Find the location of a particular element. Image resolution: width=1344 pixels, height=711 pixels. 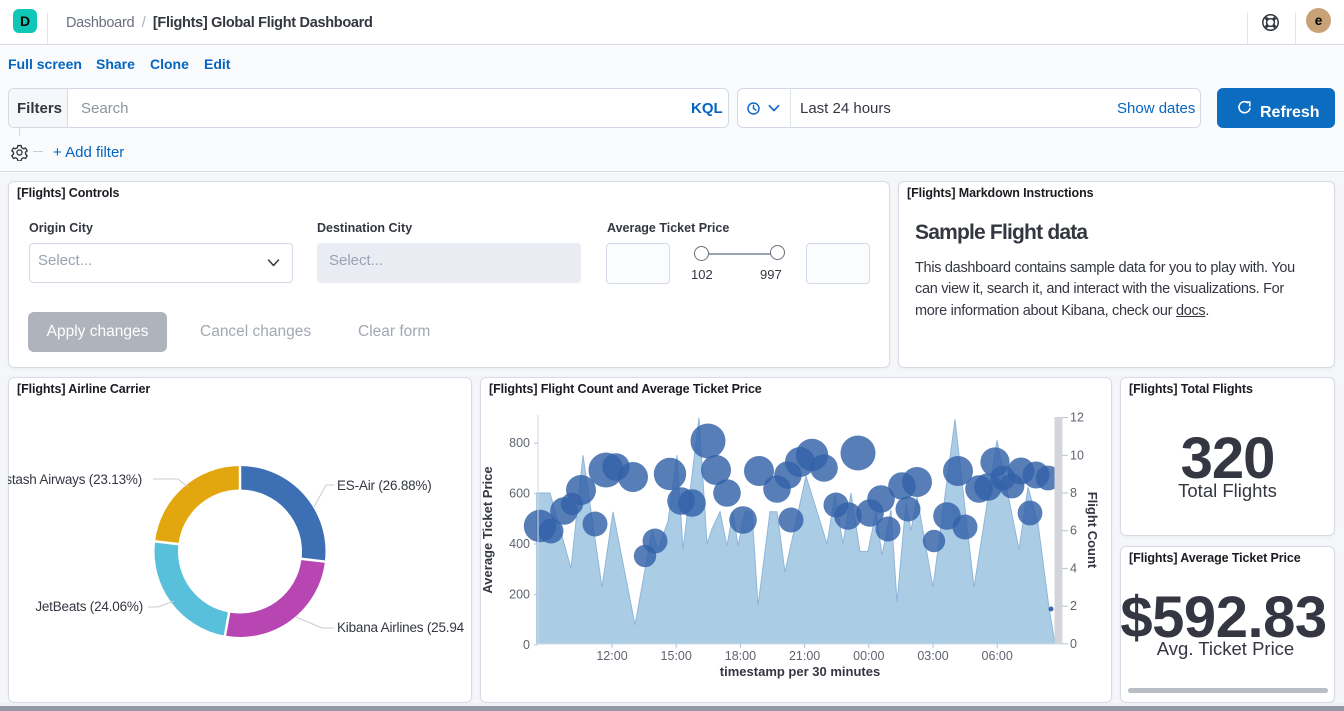

svg-text: stash Airways (23.13%) is located at coordinates (75, 479).